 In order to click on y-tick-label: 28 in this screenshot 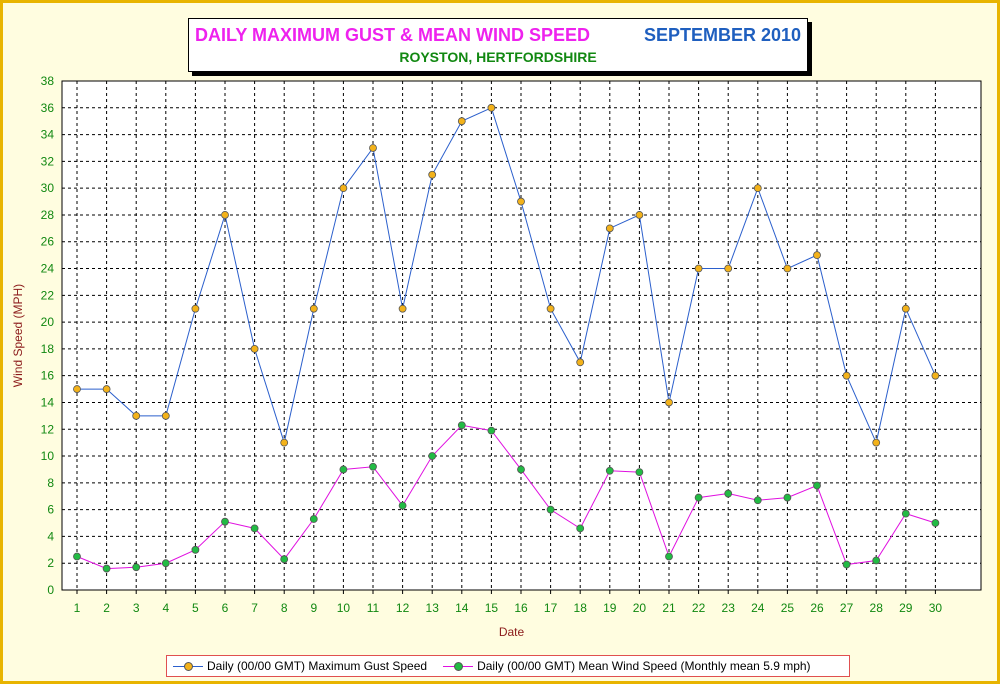, I will do `click(48, 215)`.